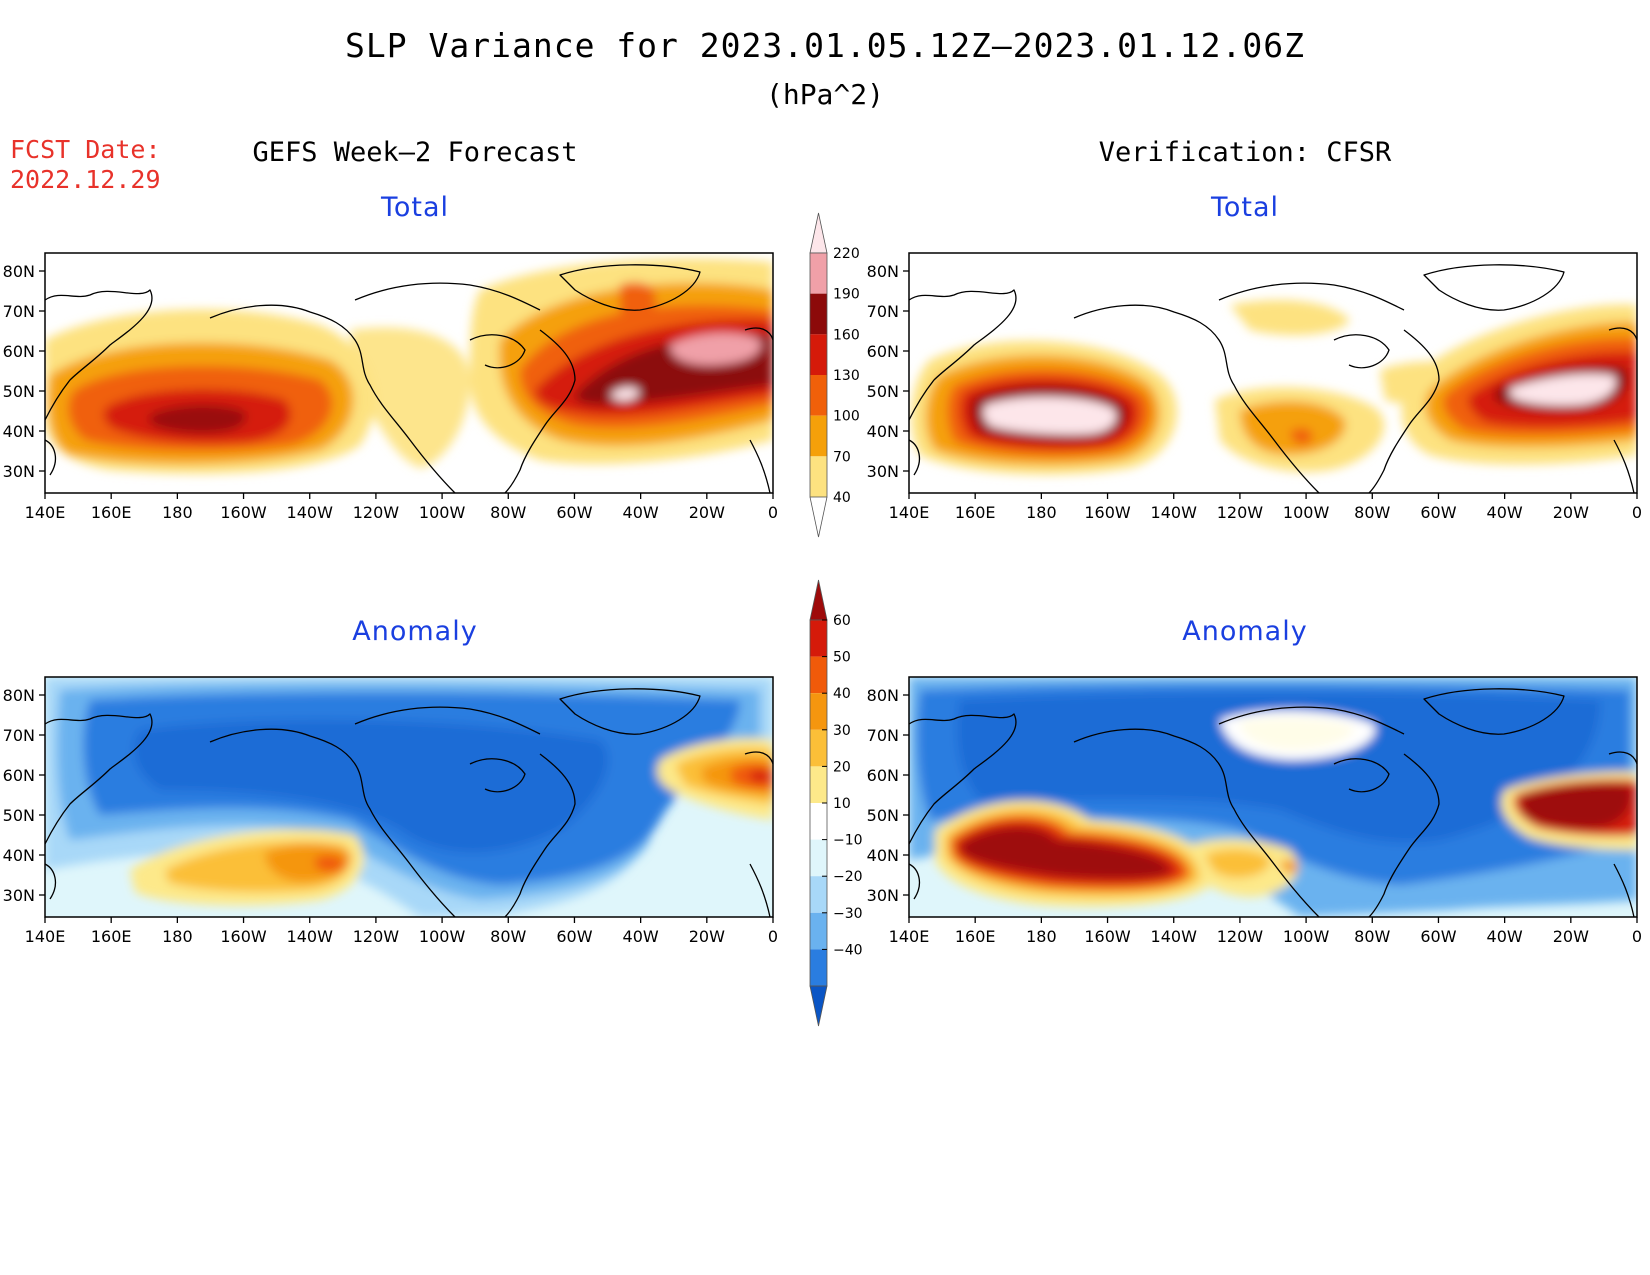  What do you see at coordinates (846, 254) in the screenshot?
I see `colorbar-label: 220` at bounding box center [846, 254].